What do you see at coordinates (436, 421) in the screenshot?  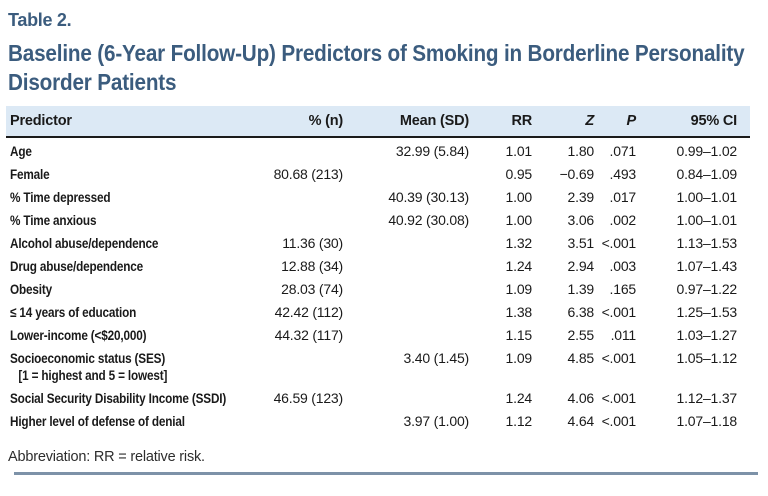 I see `cell-mean-sd: 3.97 (1.00)` at bounding box center [436, 421].